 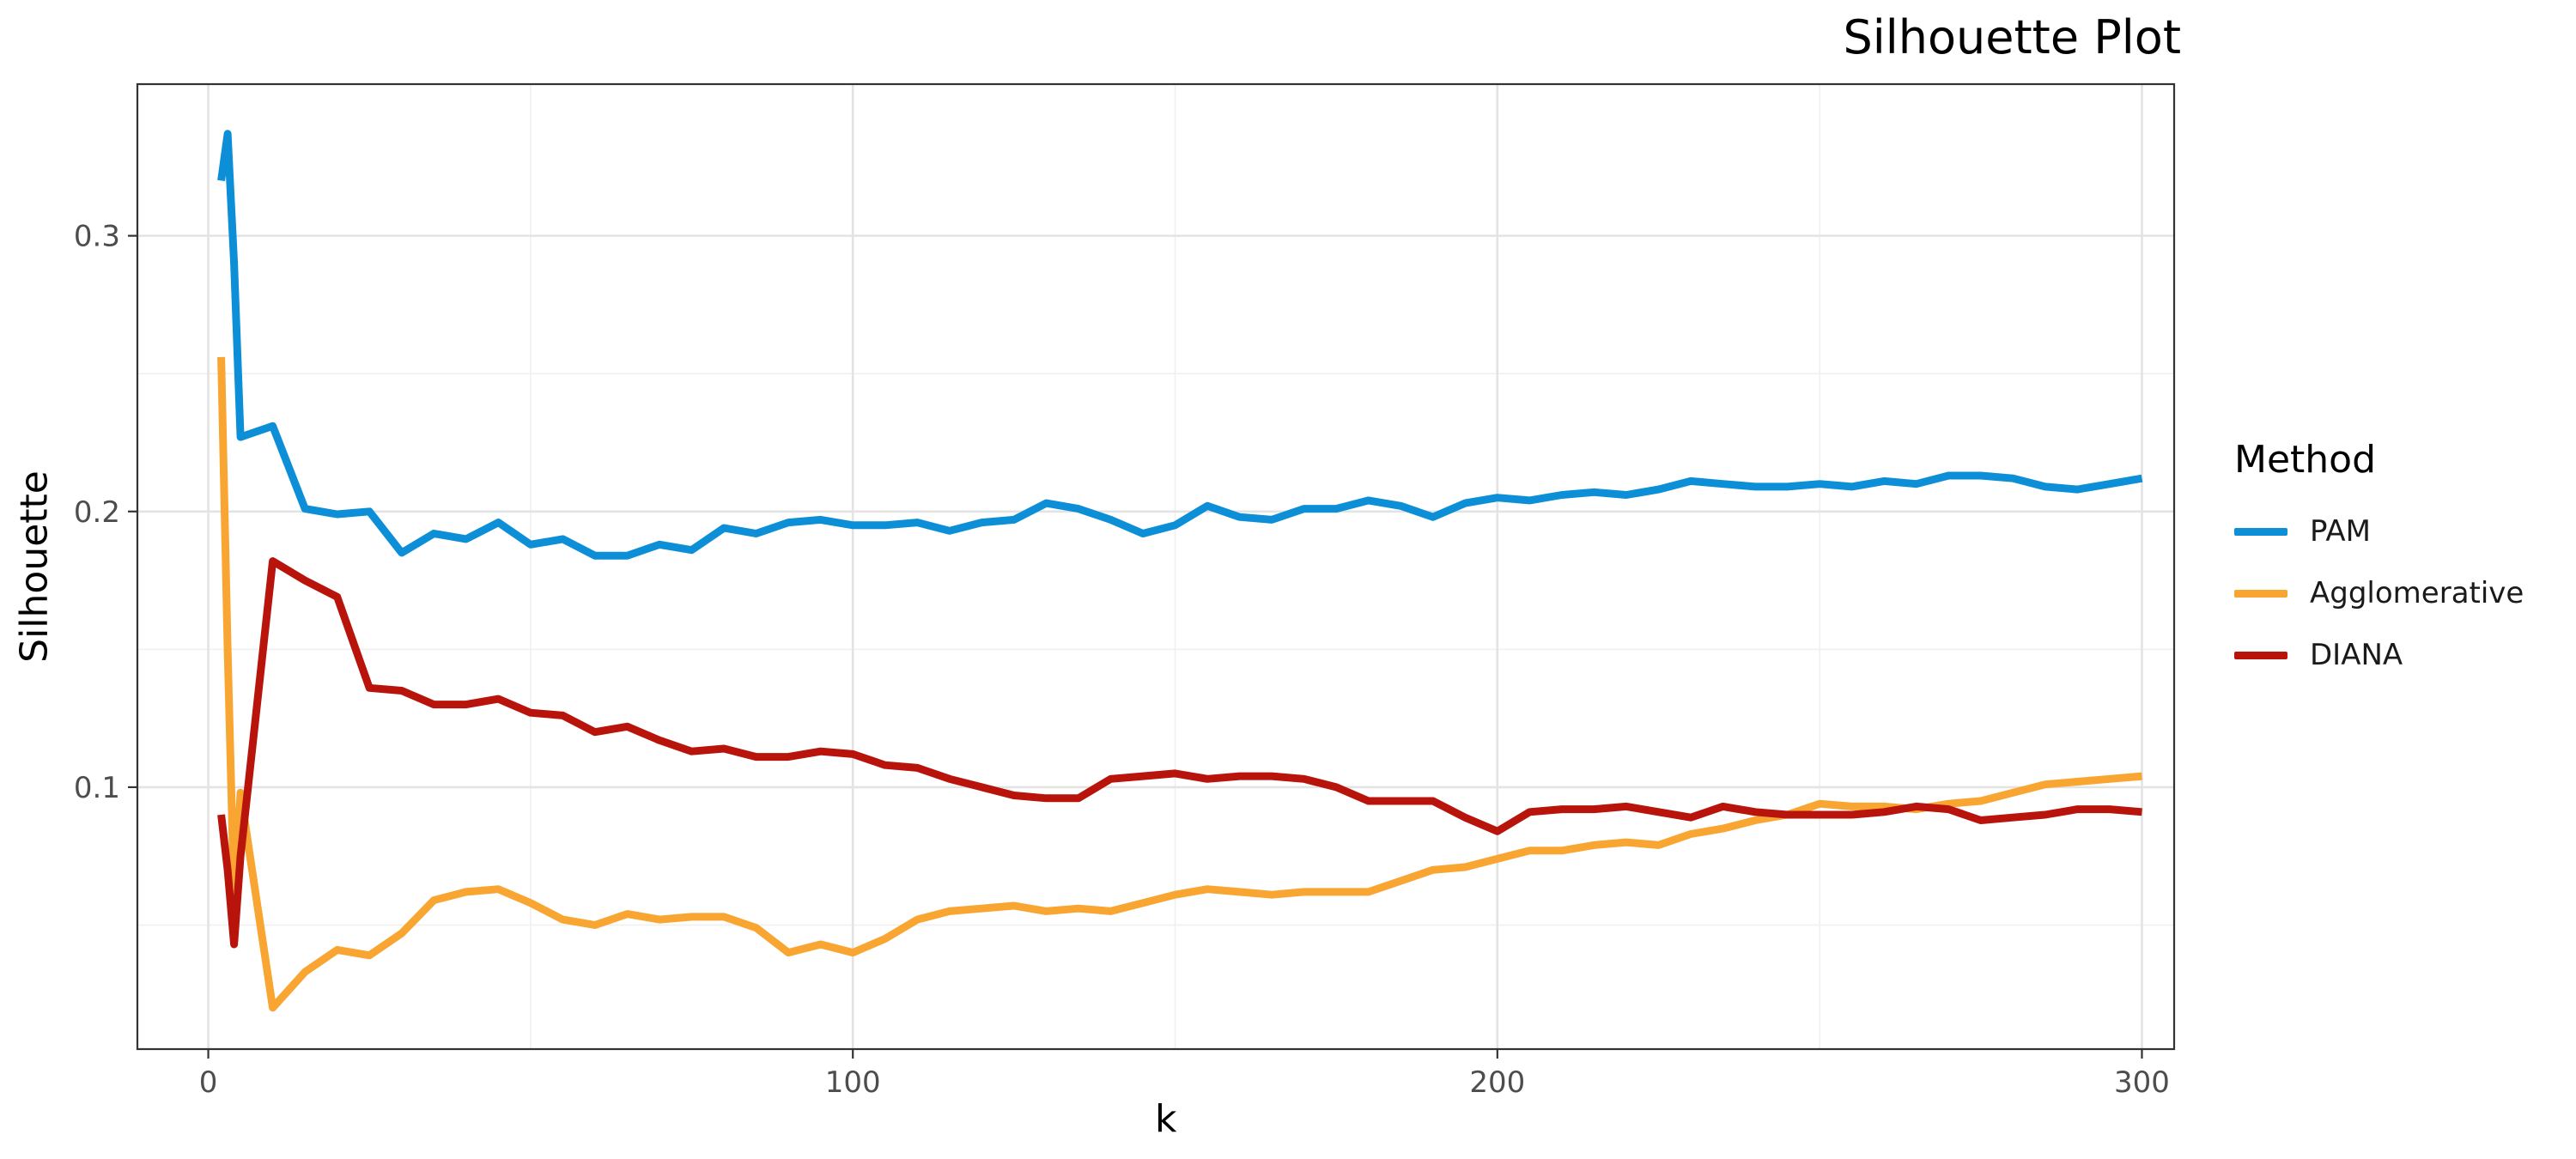 What do you see at coordinates (208, 1082) in the screenshot?
I see `x-tick-label: 0` at bounding box center [208, 1082].